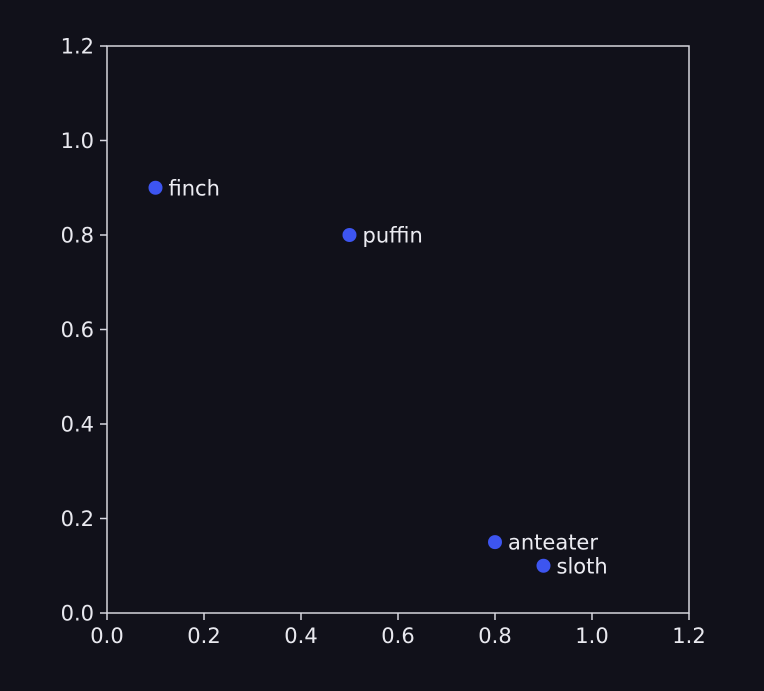 The width and height of the screenshot is (764, 691). What do you see at coordinates (77, 614) in the screenshot?
I see `y-tick-label: 0.0` at bounding box center [77, 614].